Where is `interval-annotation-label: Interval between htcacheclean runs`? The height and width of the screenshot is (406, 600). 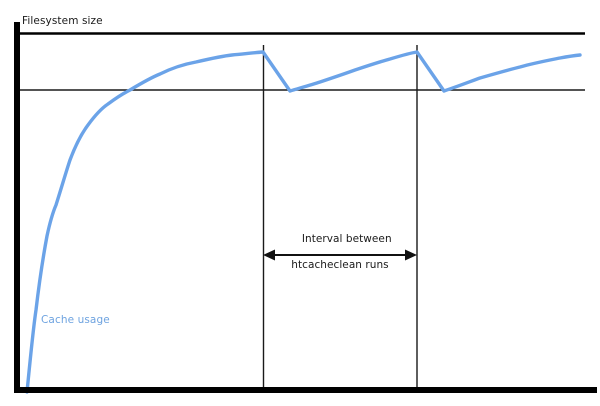 interval-annotation-label: Interval between htcacheclean runs is located at coordinates (340, 259).